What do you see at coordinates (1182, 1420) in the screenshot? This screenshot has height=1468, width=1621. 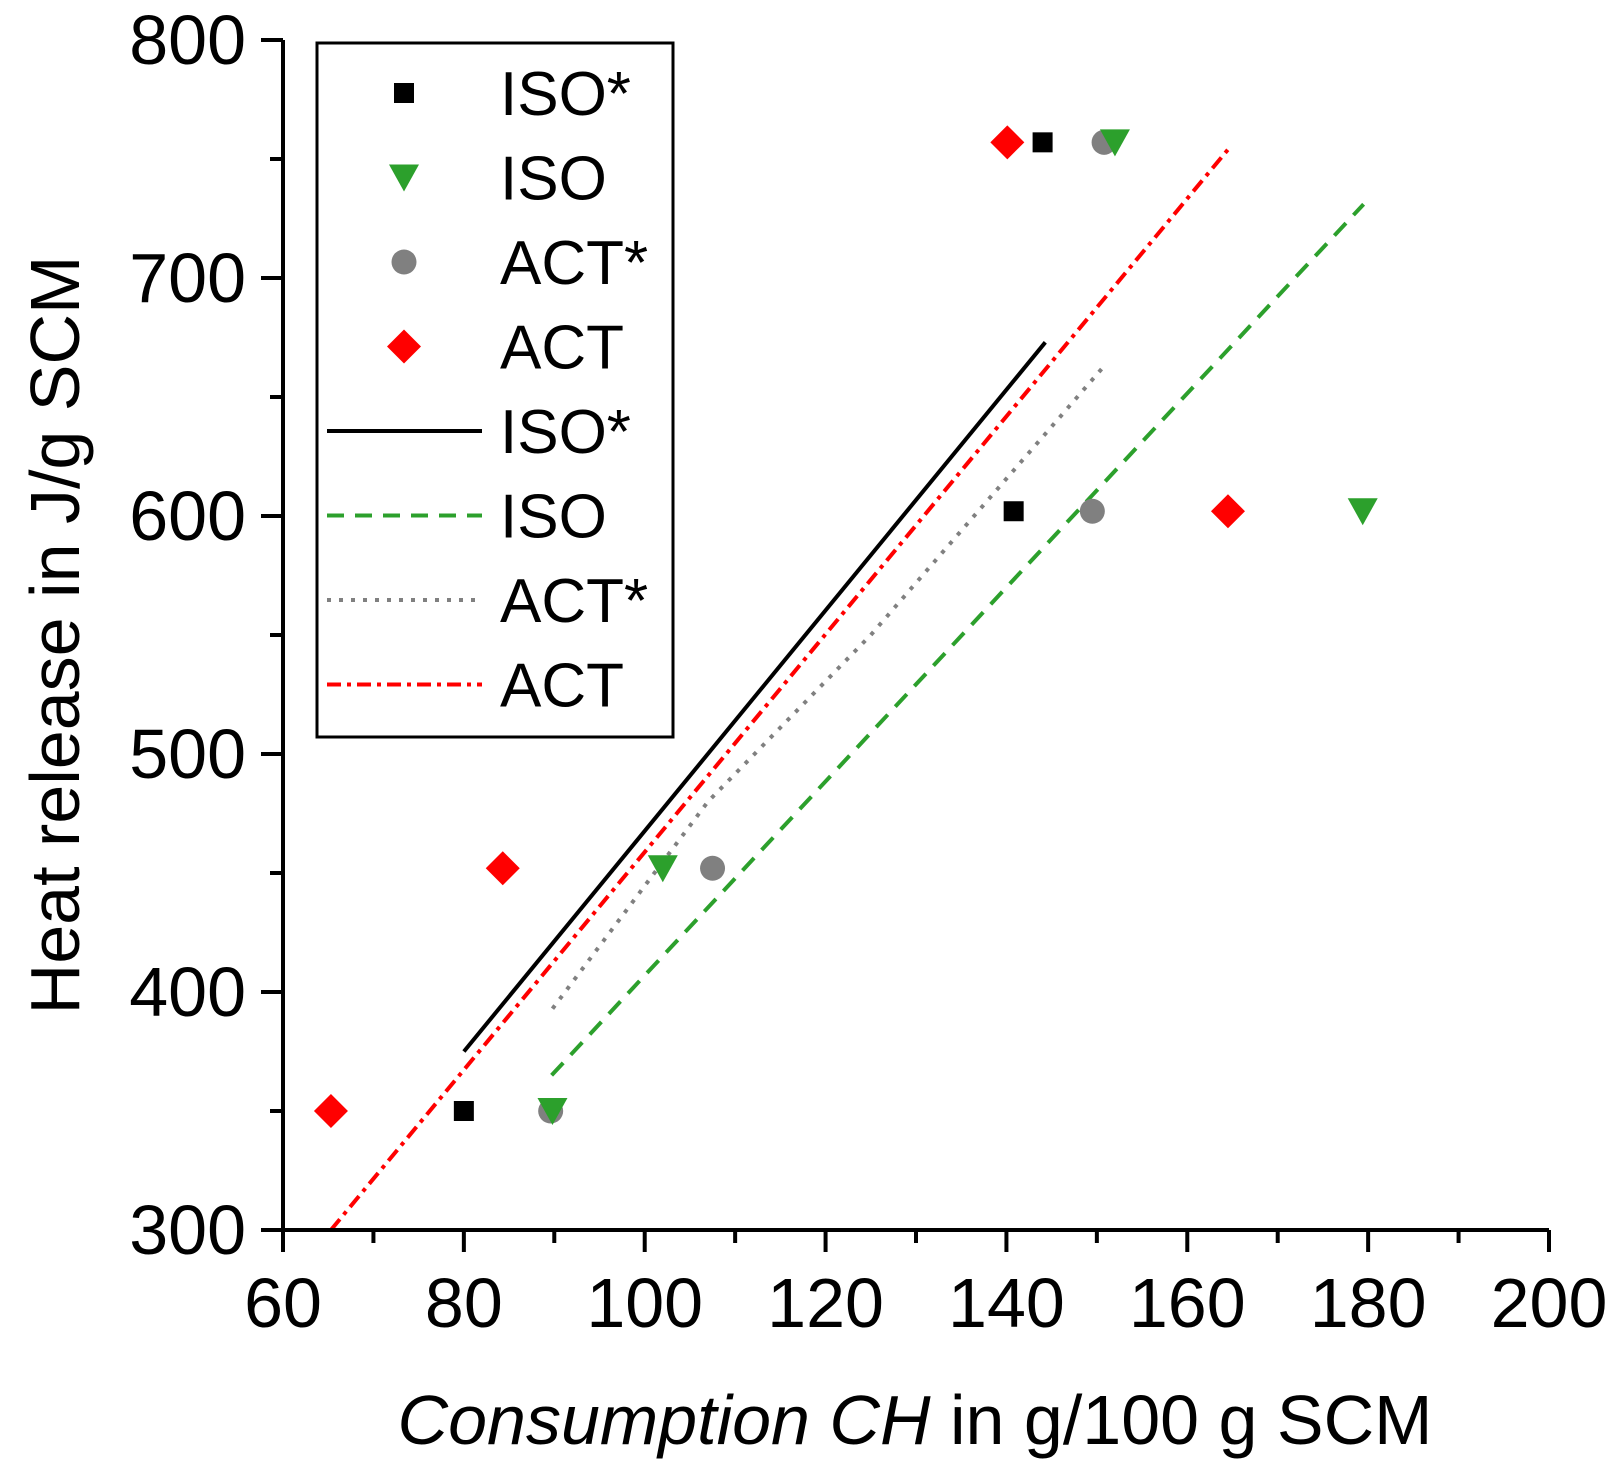 I see `x-axis-title-rest: in g/100 g SCM` at bounding box center [1182, 1420].